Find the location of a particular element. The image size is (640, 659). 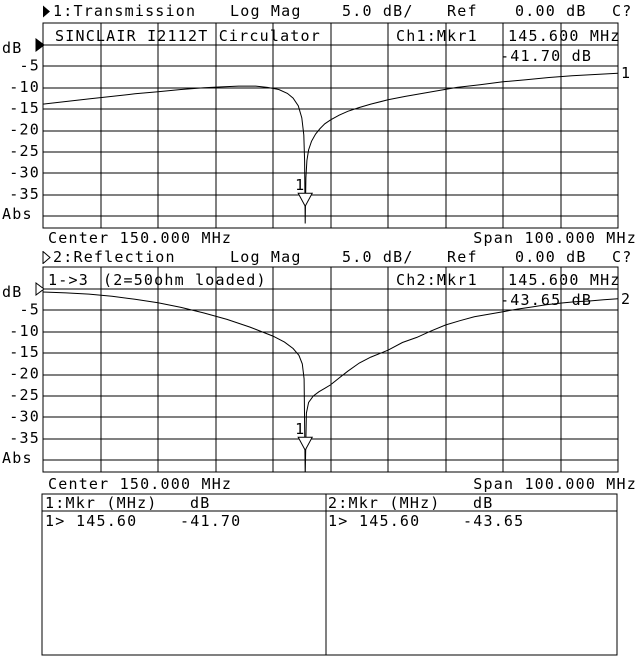

chart1-marker-number: 1 is located at coordinates (300, 185).